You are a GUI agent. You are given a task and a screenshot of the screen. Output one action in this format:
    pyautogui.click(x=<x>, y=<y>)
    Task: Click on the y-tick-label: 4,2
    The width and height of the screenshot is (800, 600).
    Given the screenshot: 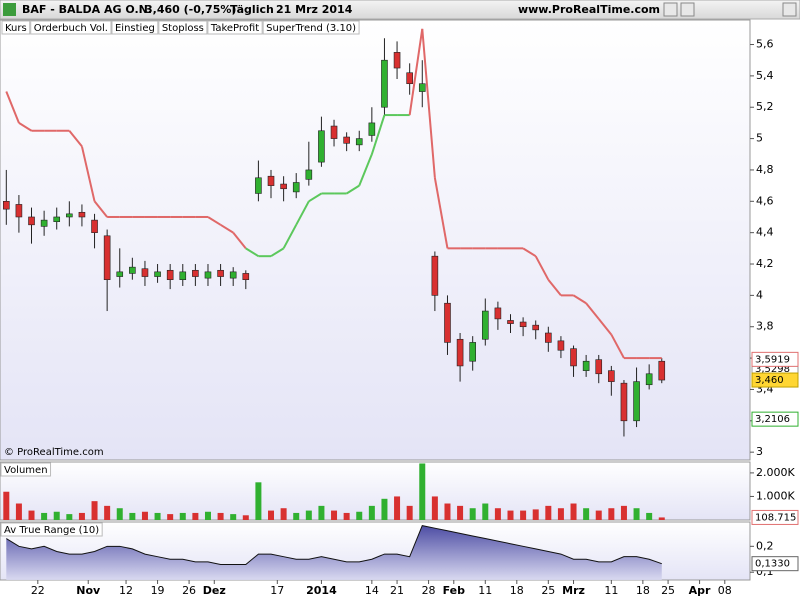 What is the action you would take?
    pyautogui.click(x=765, y=263)
    